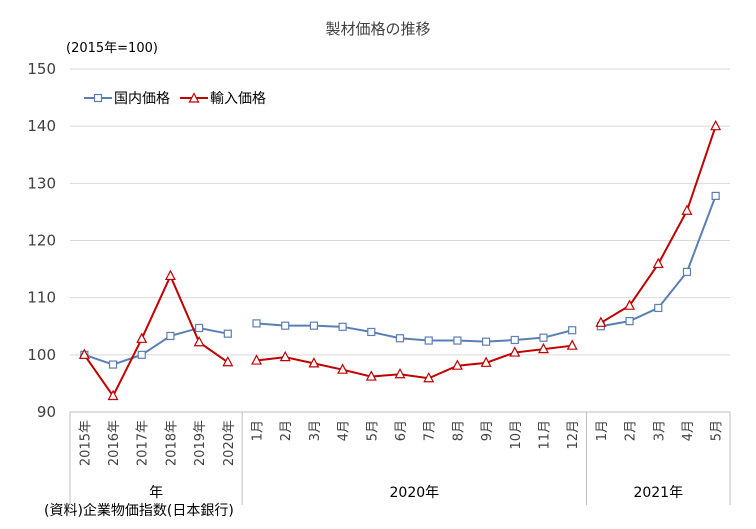 The image size is (756, 529). What do you see at coordinates (238, 99) in the screenshot?
I see `legend-label-import: 輸入価格` at bounding box center [238, 99].